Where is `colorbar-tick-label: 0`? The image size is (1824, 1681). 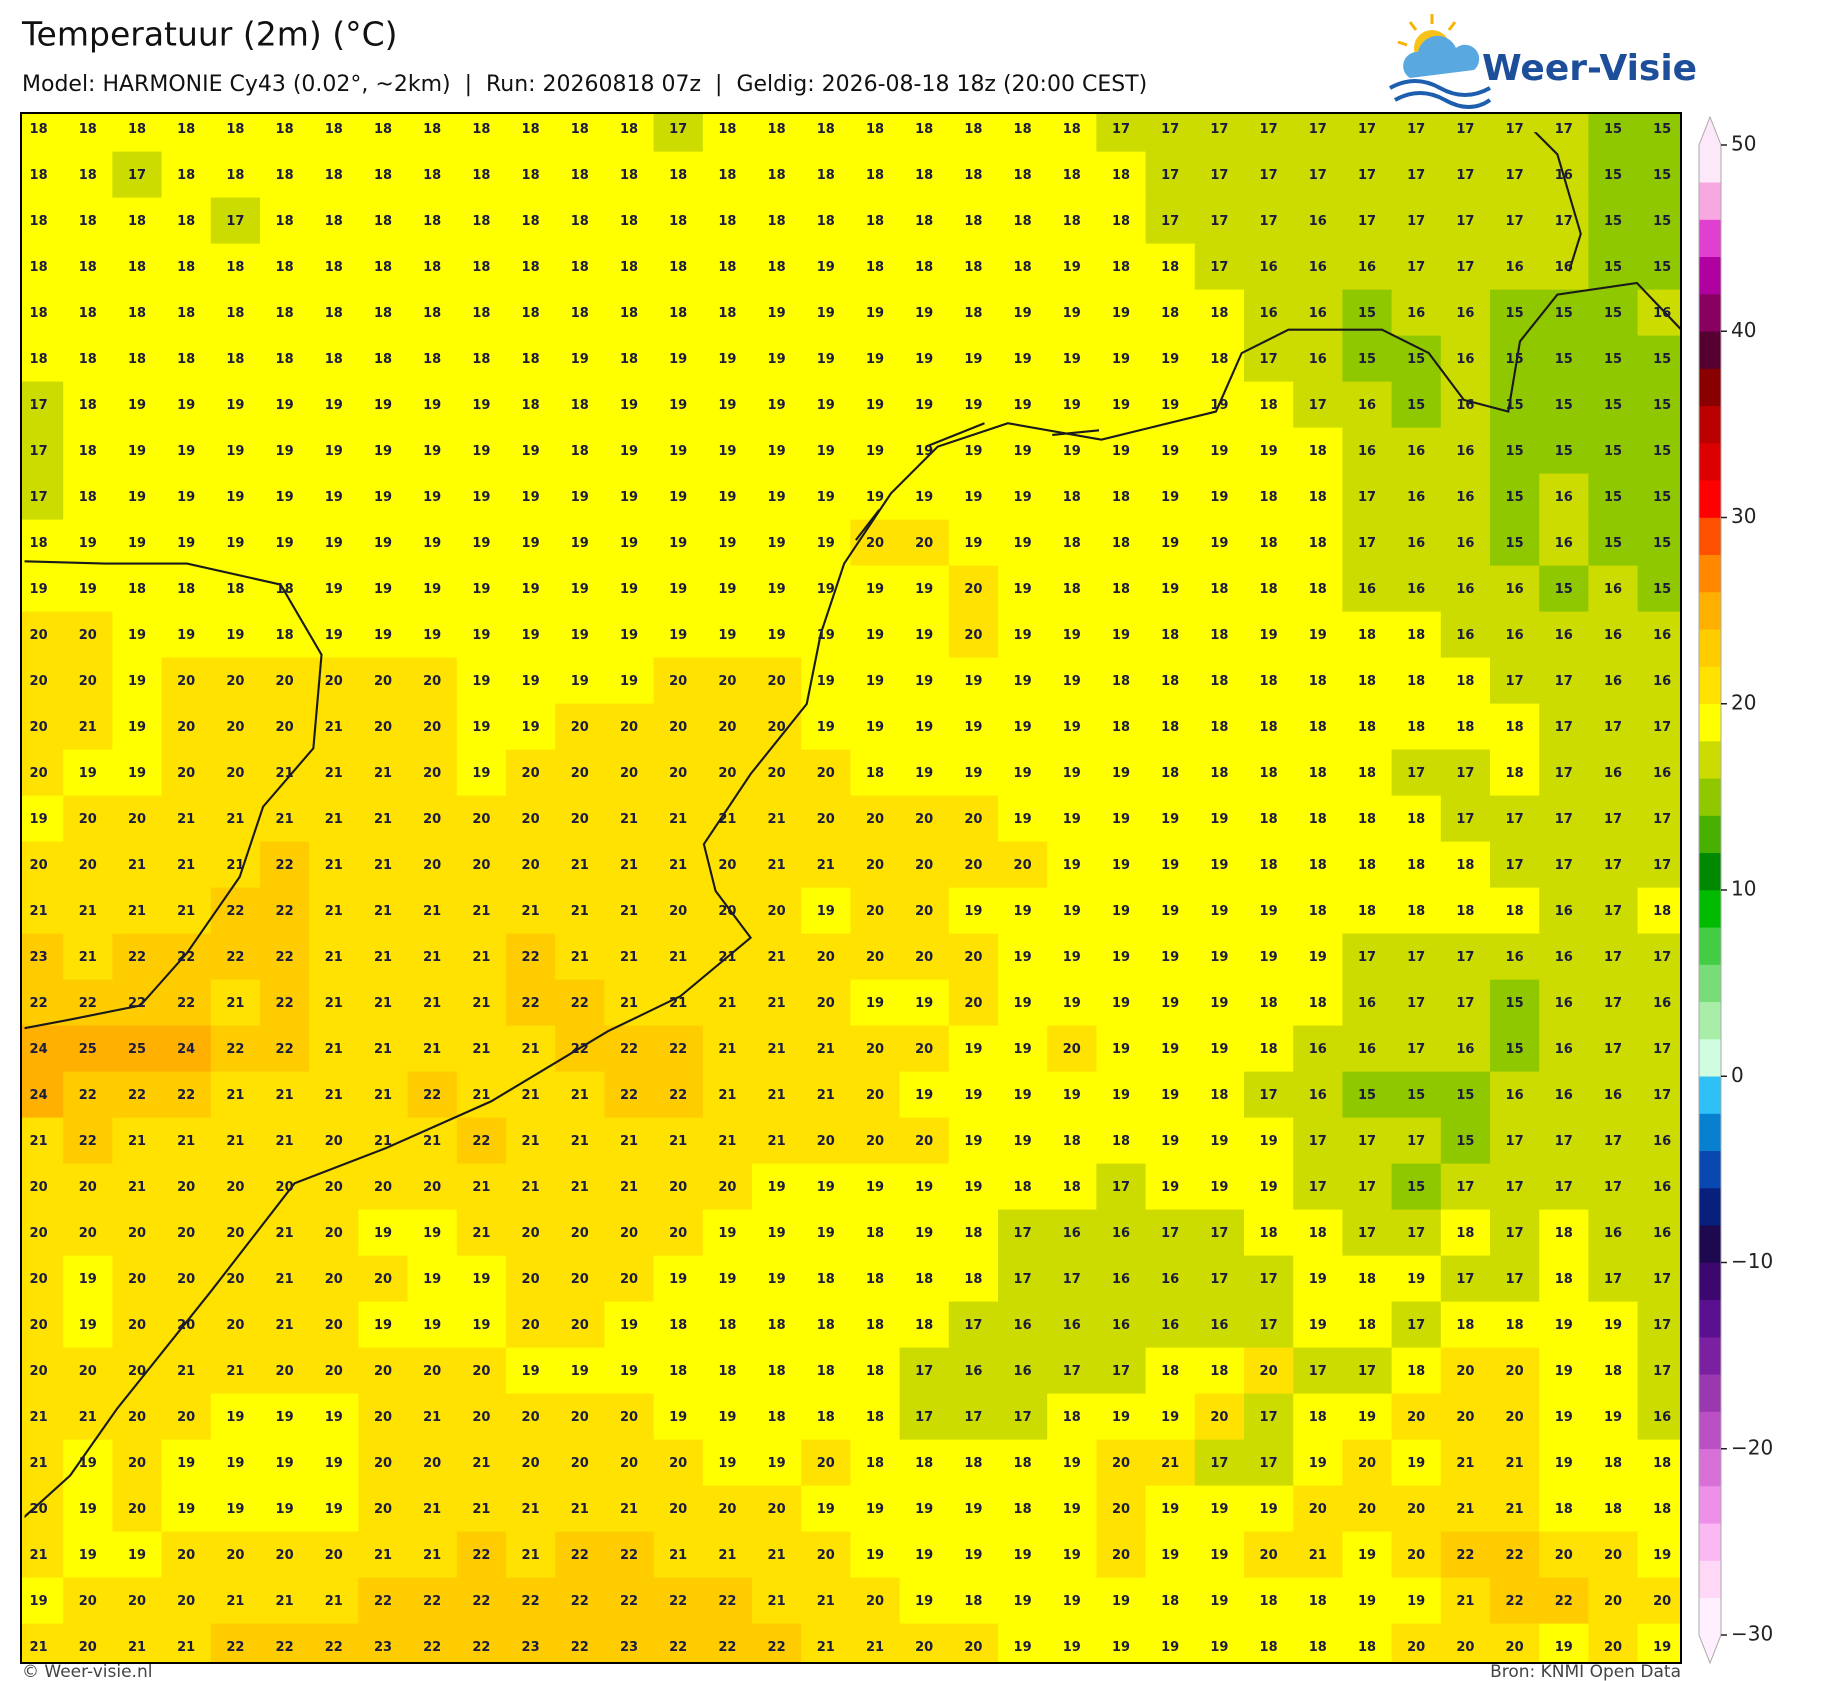
colorbar-tick-label: 0 is located at coordinates (1737, 1075).